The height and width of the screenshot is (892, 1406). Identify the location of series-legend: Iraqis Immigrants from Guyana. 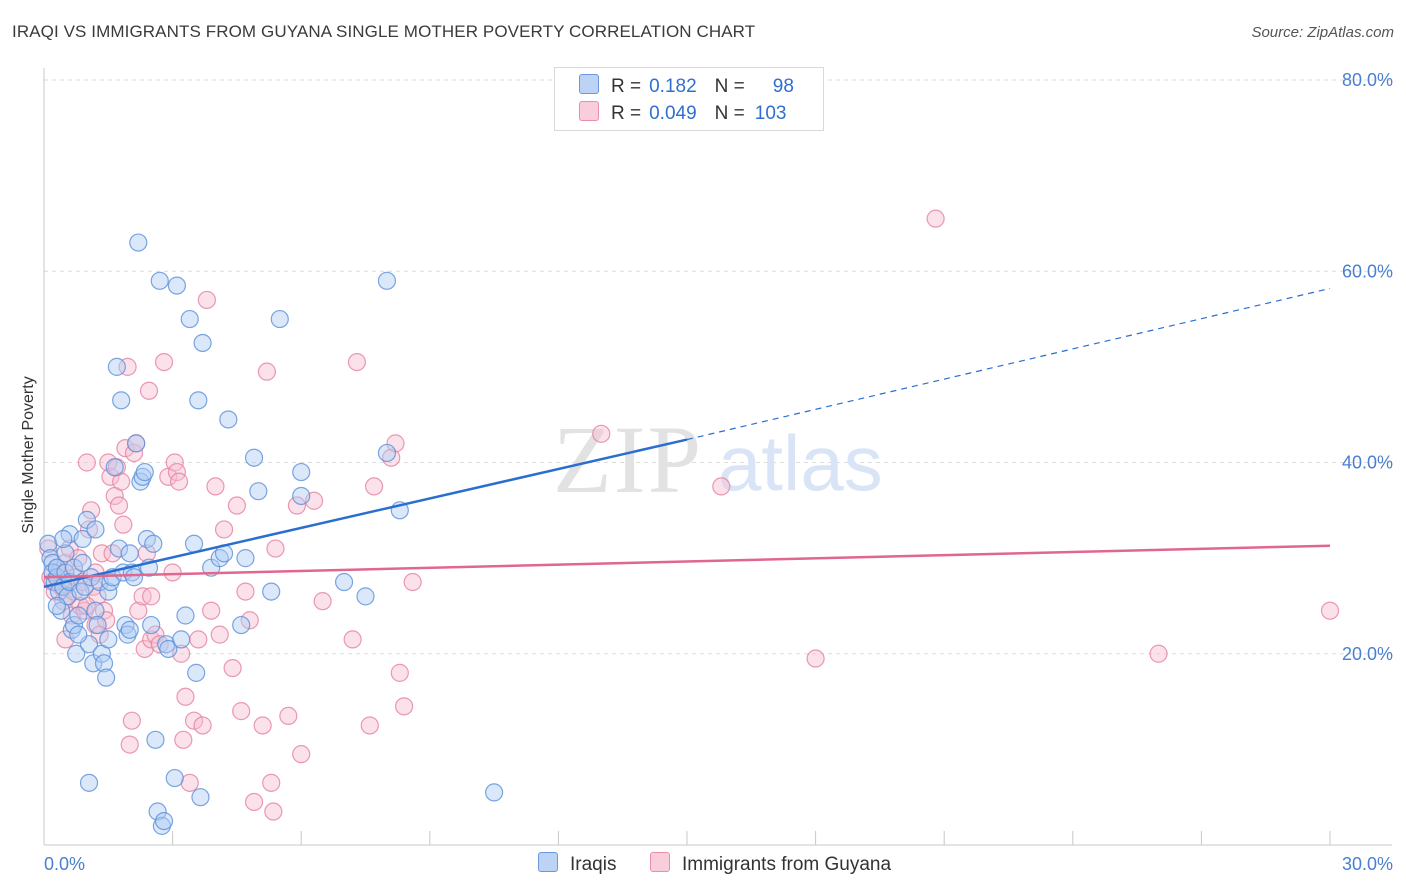
(703, 865).